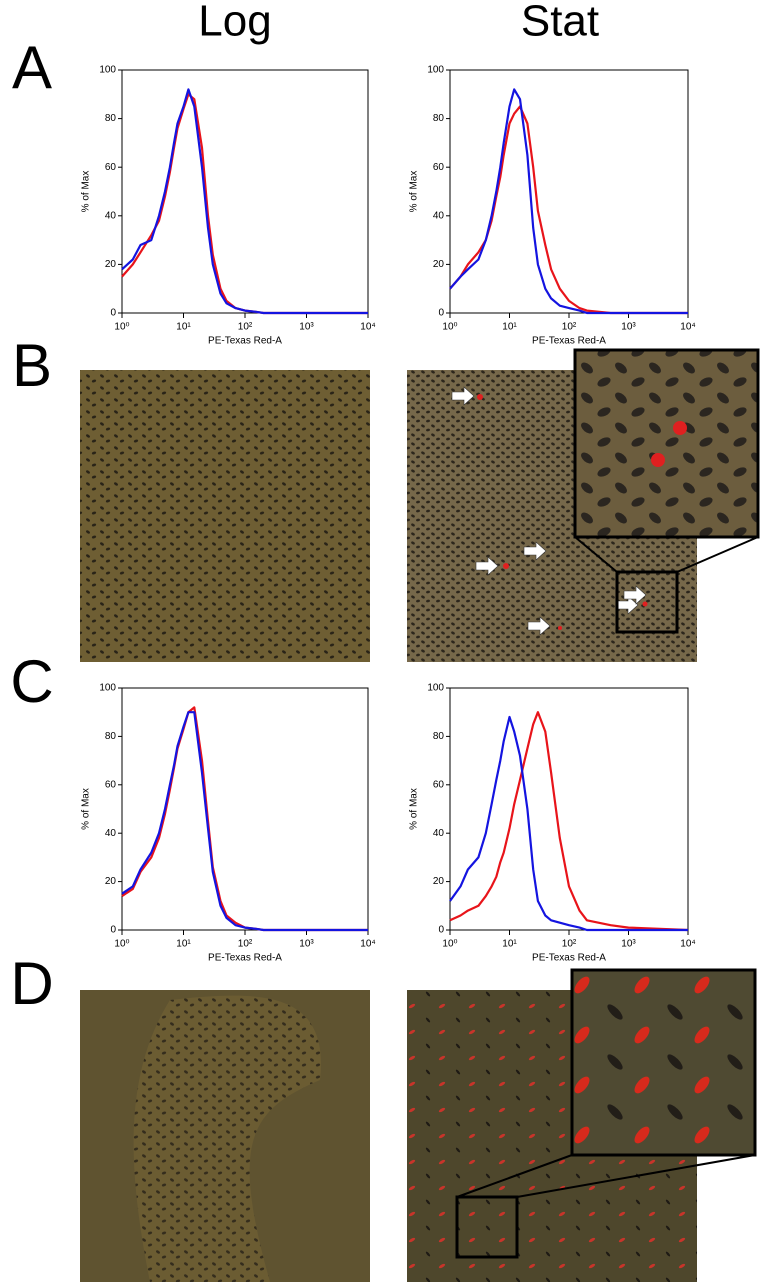 This screenshot has width=762, height=1285. I want to click on arrows, so click(549, 511).